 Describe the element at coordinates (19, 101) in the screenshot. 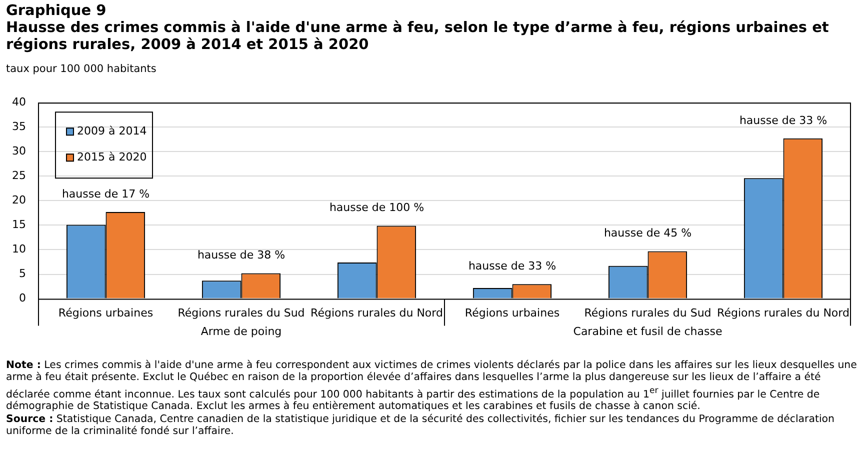

I see `y-tick-label: 40` at that location.